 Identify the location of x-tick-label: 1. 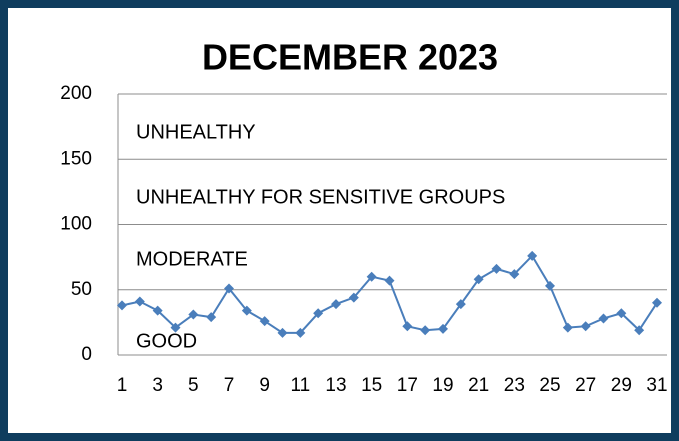
(122, 385).